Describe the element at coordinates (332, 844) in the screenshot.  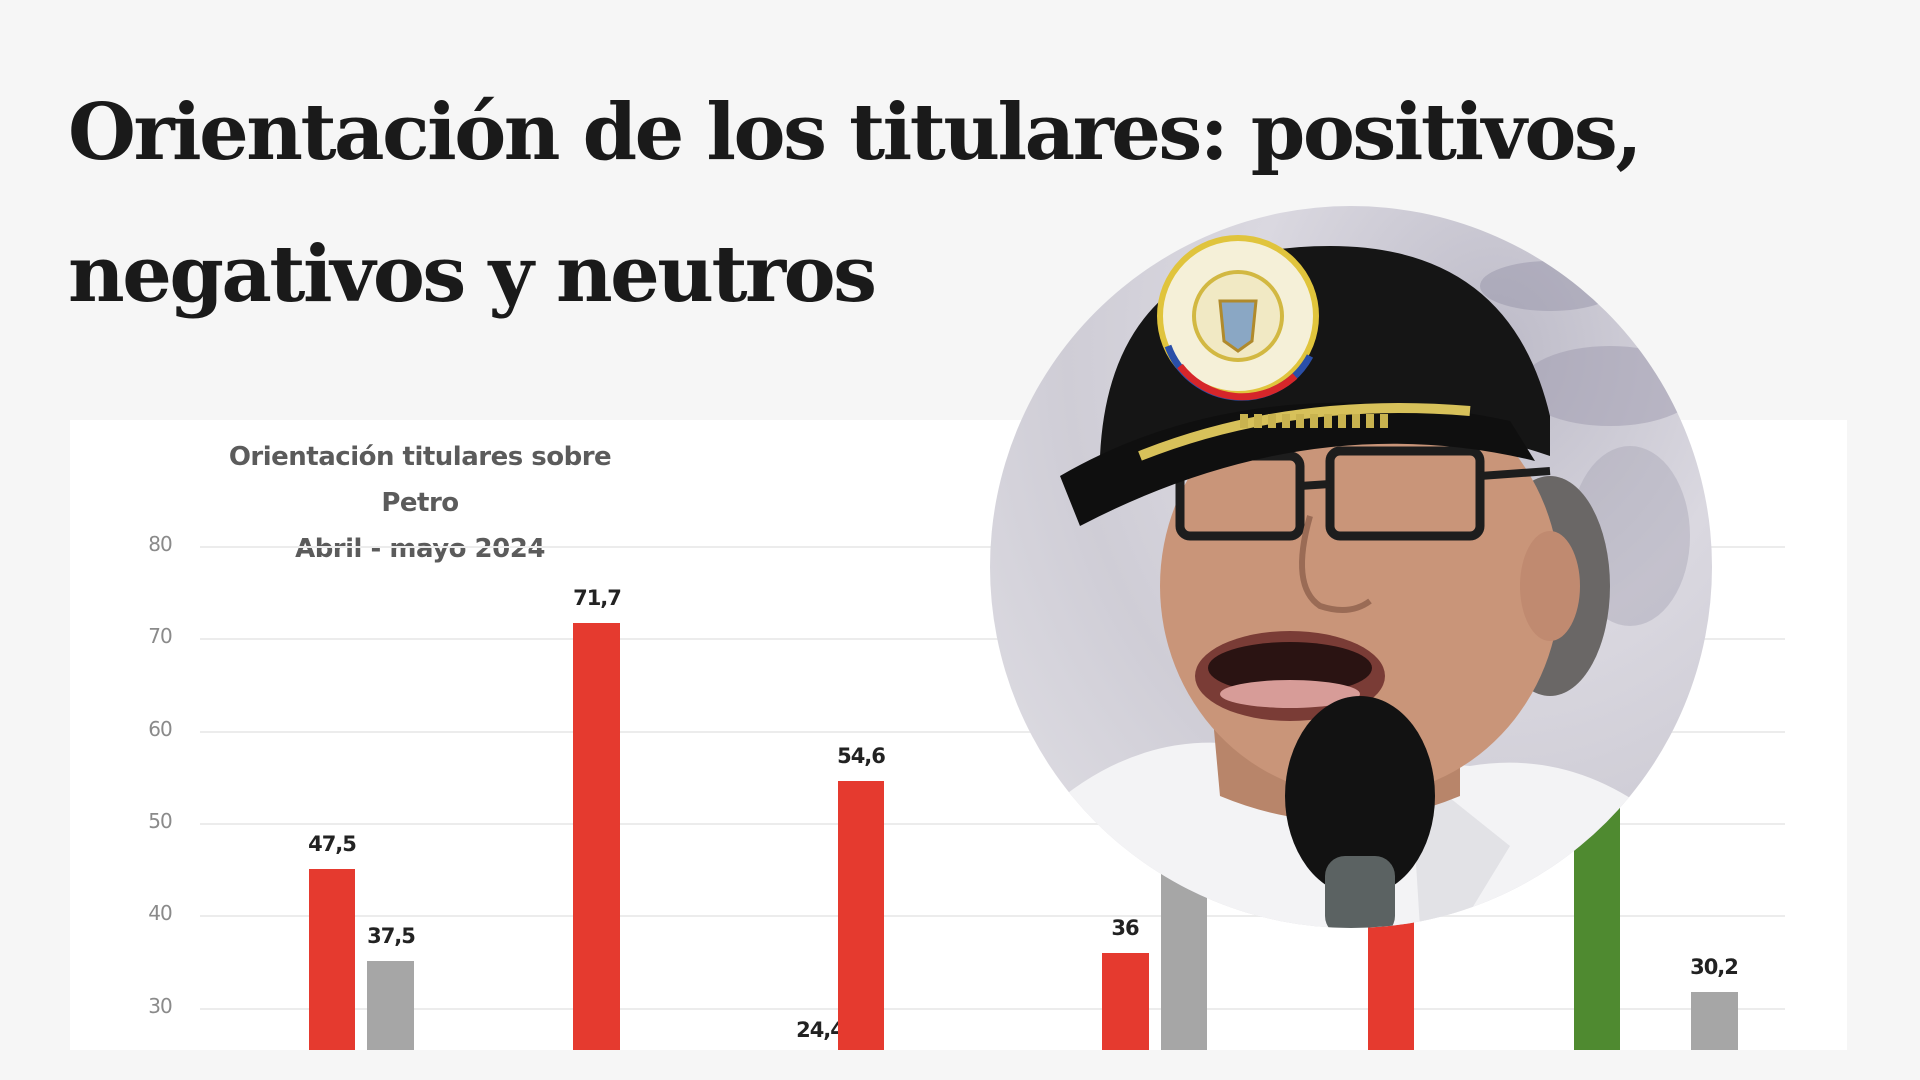
I see `bar-label: 47,5` at that location.